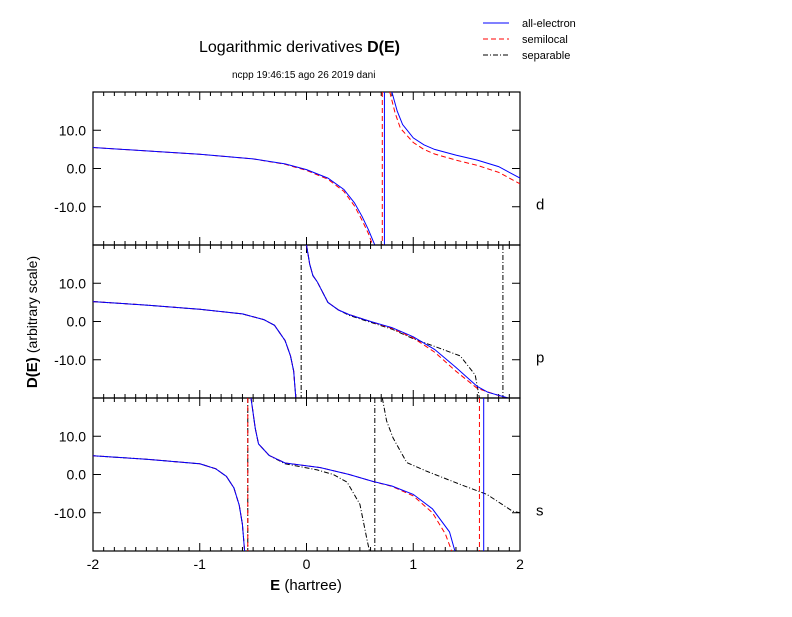 The image size is (792, 617). I want to click on legend: all-electron semilocal separable, so click(529, 40).